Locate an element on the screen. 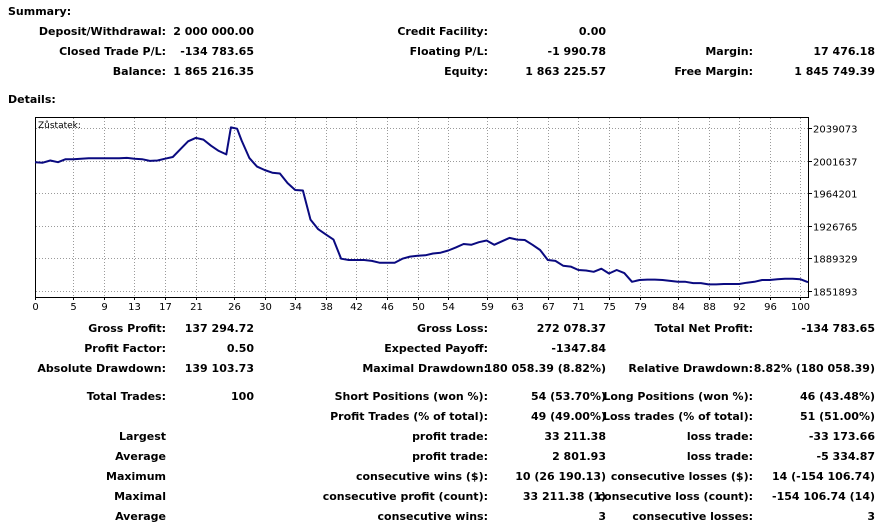 This screenshot has height=525, width=884. short-positions-value: 54 (53.70%) is located at coordinates (568, 396).